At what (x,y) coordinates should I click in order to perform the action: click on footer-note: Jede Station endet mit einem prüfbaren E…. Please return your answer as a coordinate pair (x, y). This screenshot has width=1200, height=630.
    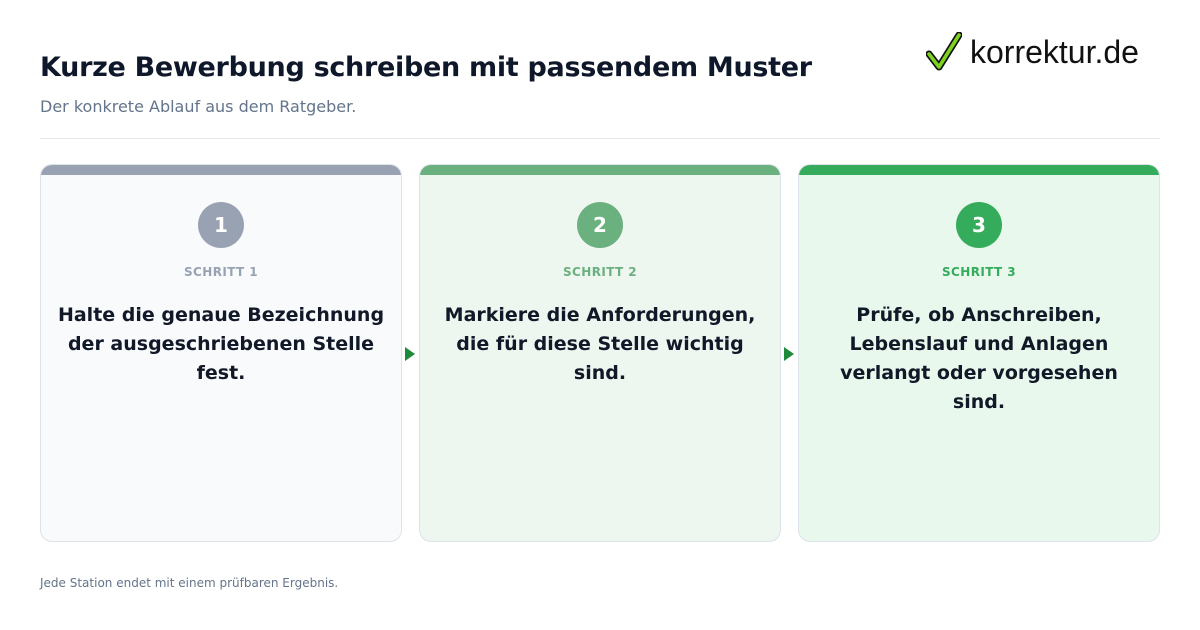
    Looking at the image, I should click on (189, 583).